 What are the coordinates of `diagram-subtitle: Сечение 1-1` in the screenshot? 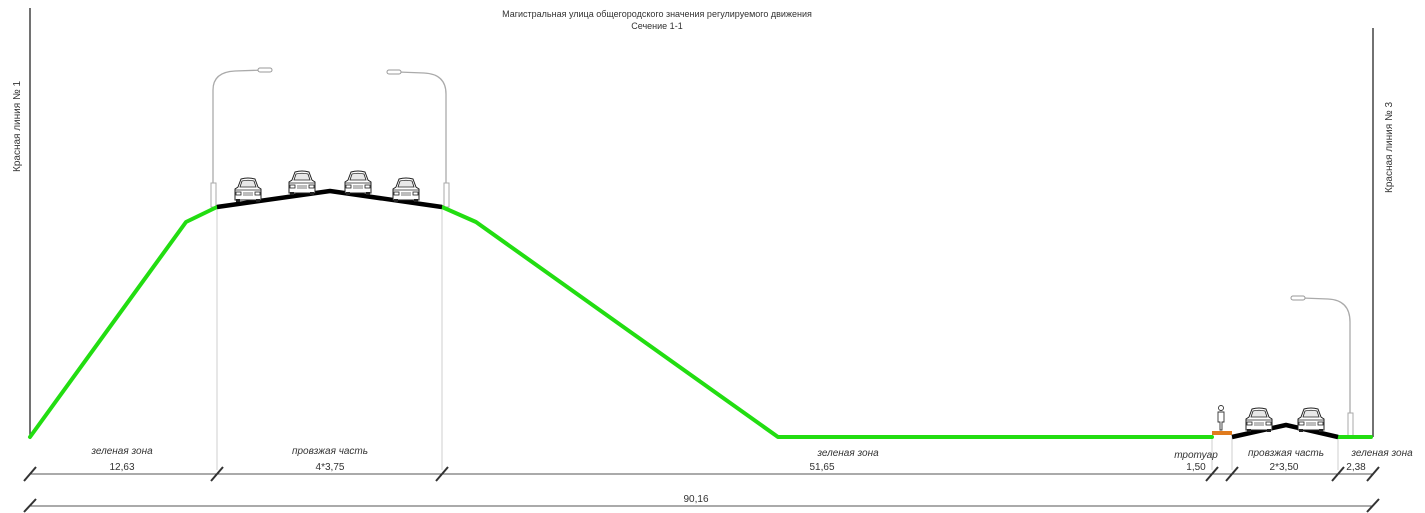 It's located at (656, 26).